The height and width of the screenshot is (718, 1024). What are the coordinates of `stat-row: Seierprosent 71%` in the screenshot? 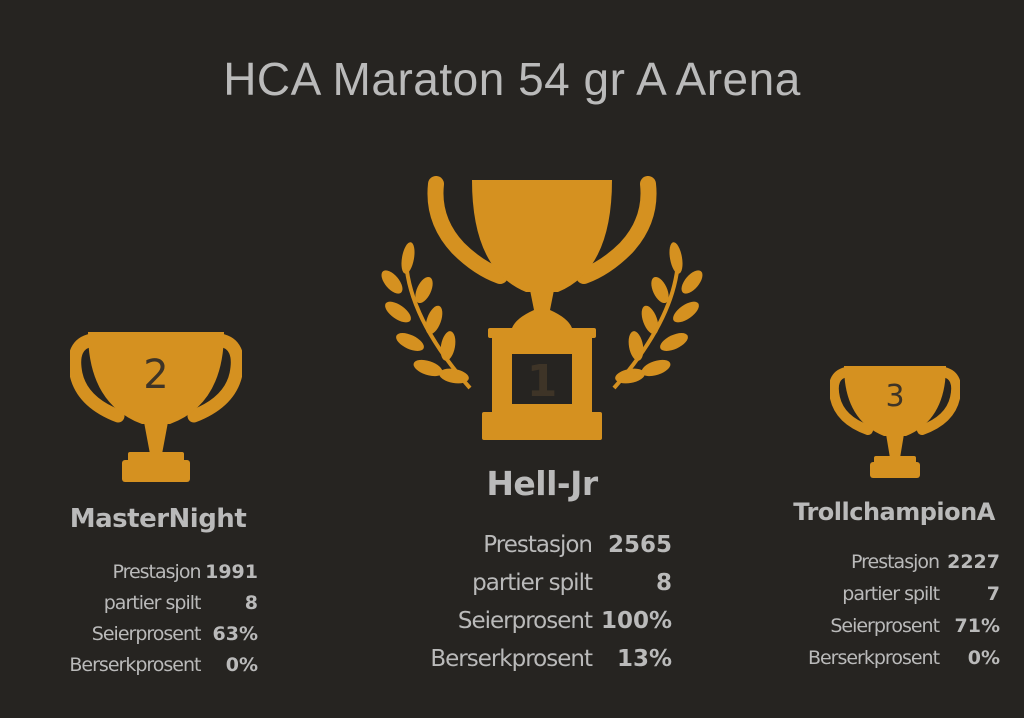 It's located at (894, 626).